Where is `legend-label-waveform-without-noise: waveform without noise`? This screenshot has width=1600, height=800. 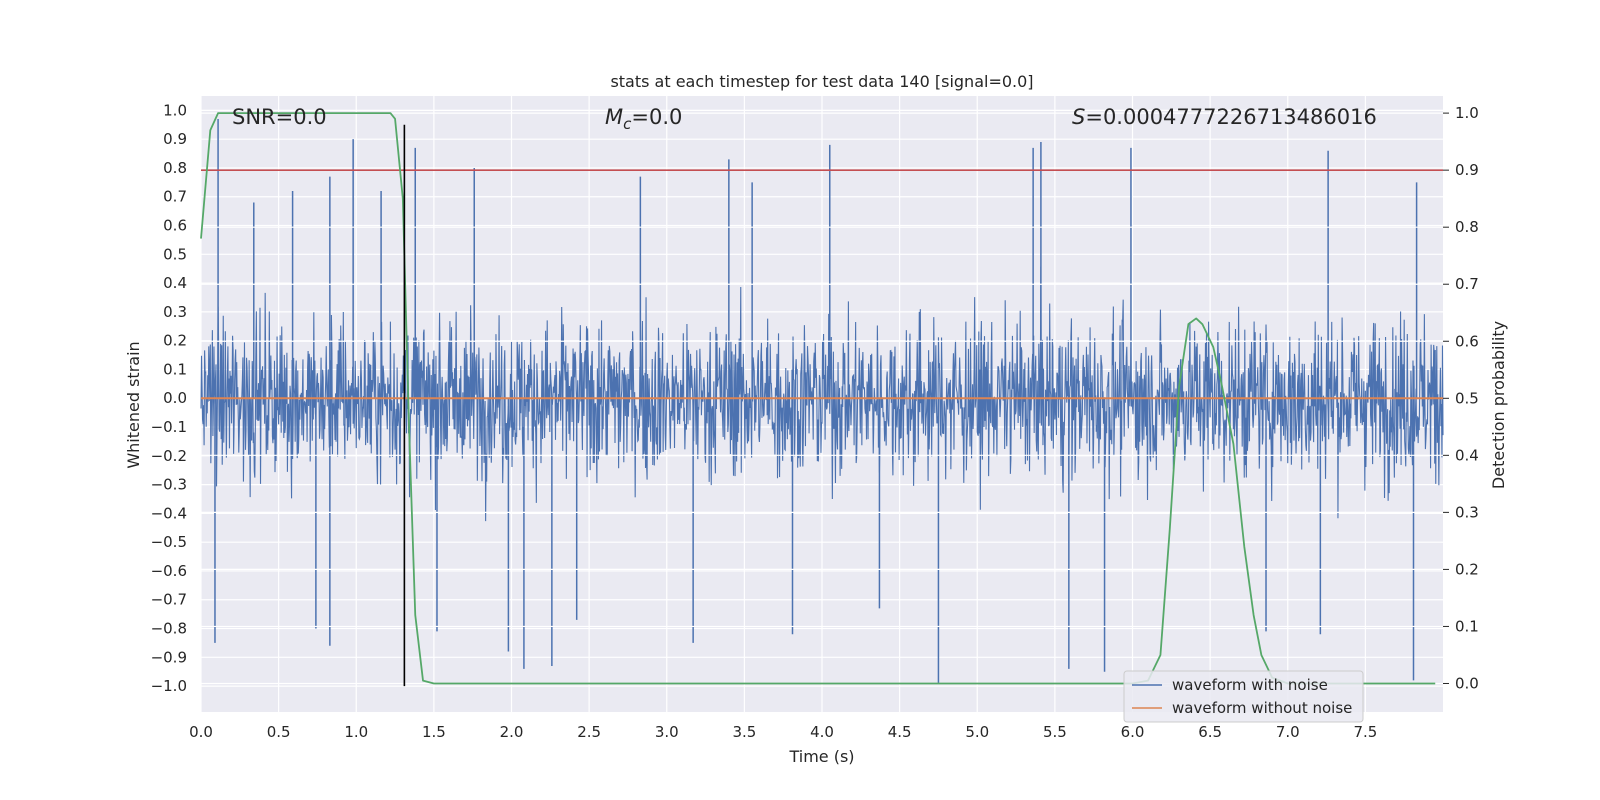 legend-label-waveform-without-noise: waveform without noise is located at coordinates (1262, 708).